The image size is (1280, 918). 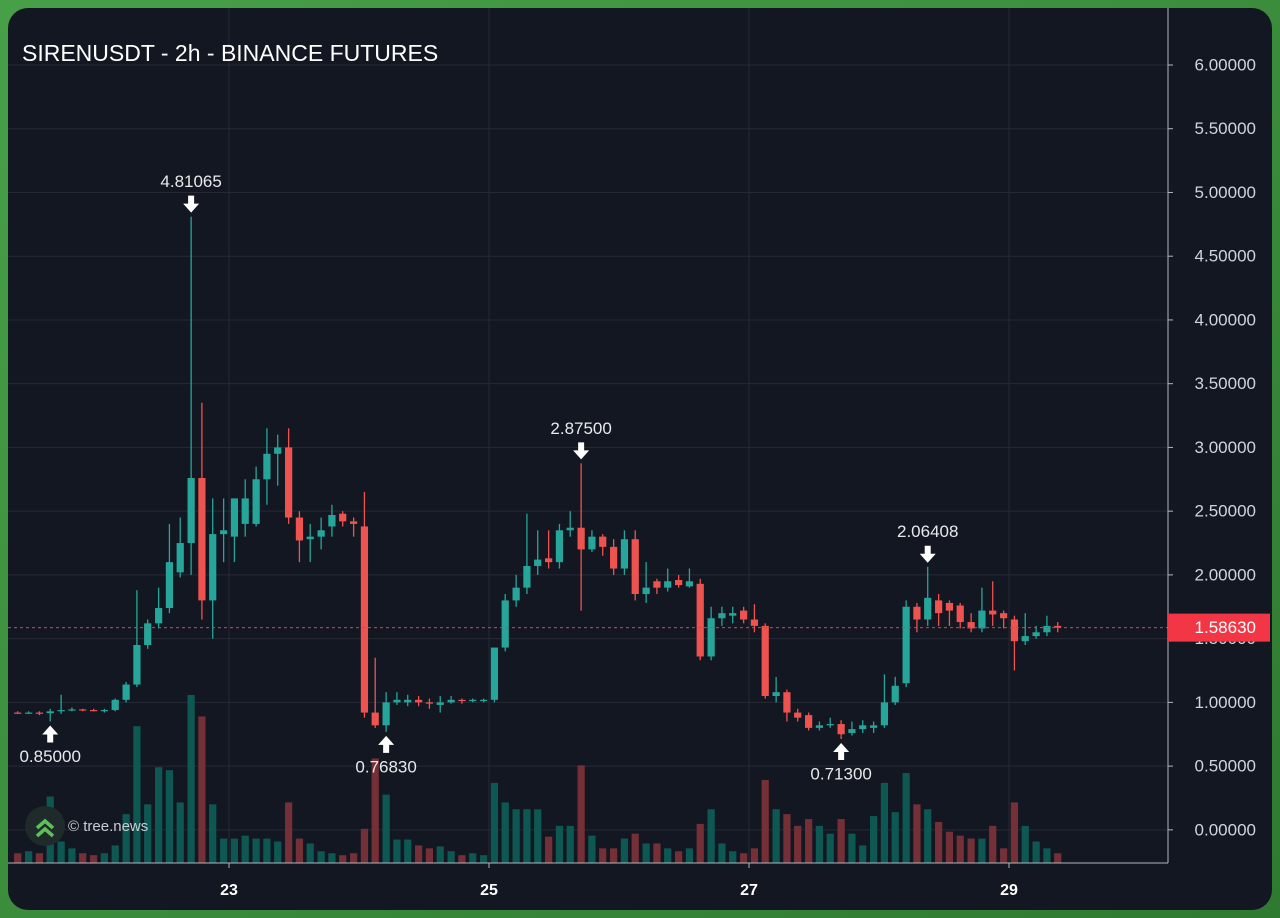 What do you see at coordinates (1225, 256) in the screenshot?
I see `y-tick-label: 4.50000` at bounding box center [1225, 256].